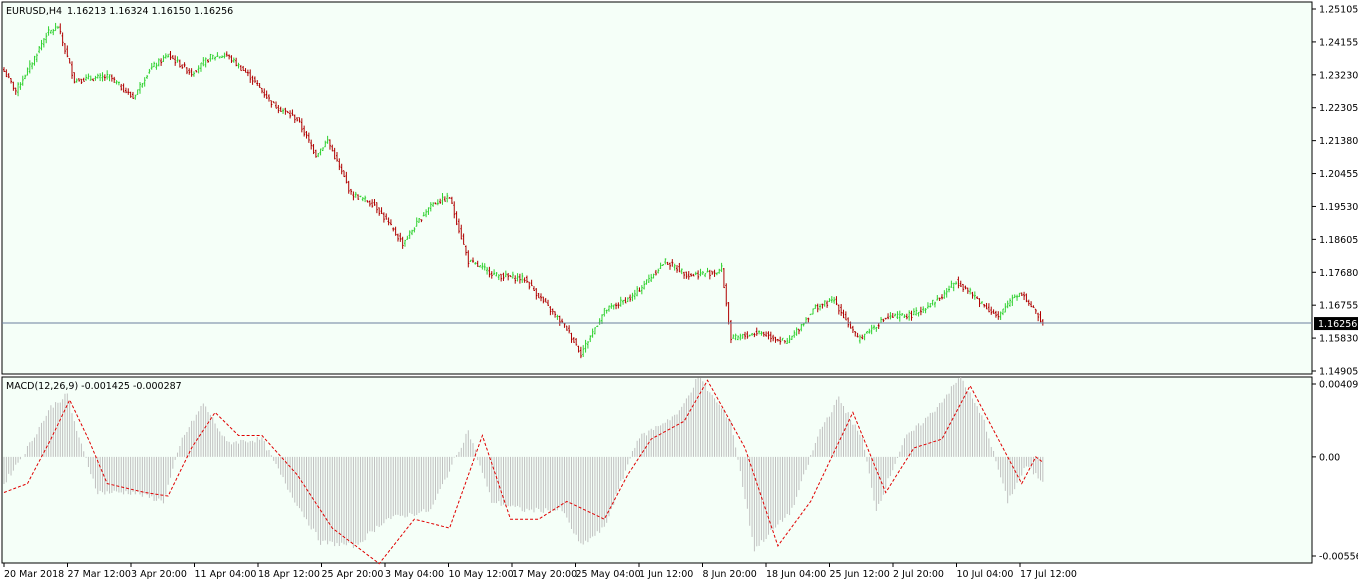  What do you see at coordinates (289, 574) in the screenshot?
I see `time-tick-label: 18 Apr 12:00` at bounding box center [289, 574].